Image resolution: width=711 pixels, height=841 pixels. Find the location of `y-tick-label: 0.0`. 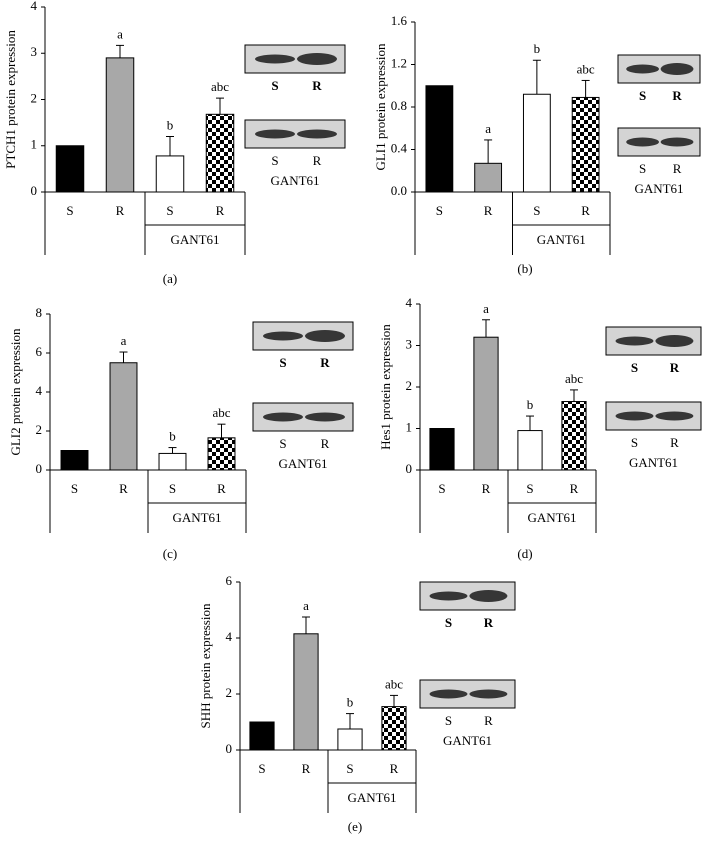

y-tick-label: 0.0 is located at coordinates (399, 190).